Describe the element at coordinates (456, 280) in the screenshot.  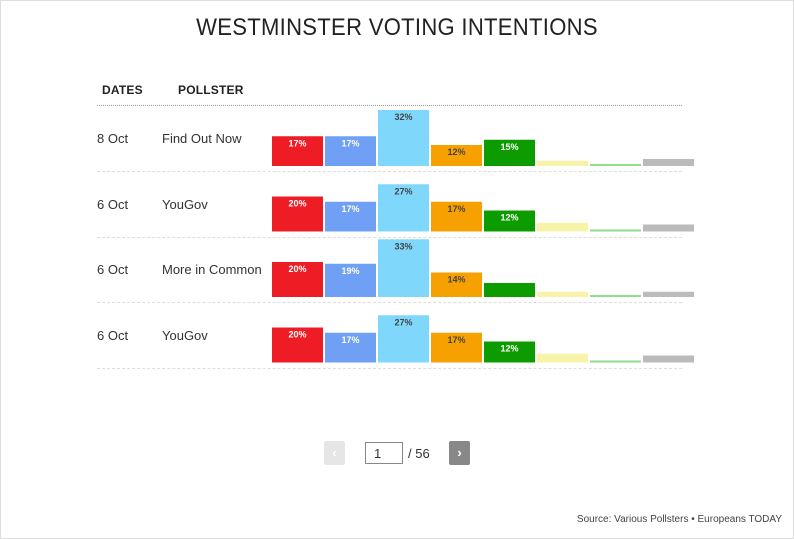
I see `bar-label: 14%` at that location.